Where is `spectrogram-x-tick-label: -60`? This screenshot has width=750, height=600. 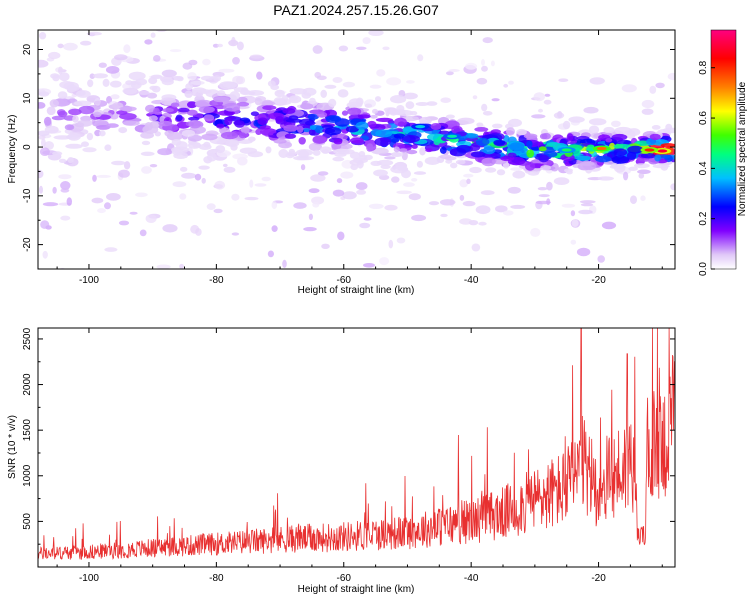
spectrogram-x-tick-label: -60 is located at coordinates (344, 280).